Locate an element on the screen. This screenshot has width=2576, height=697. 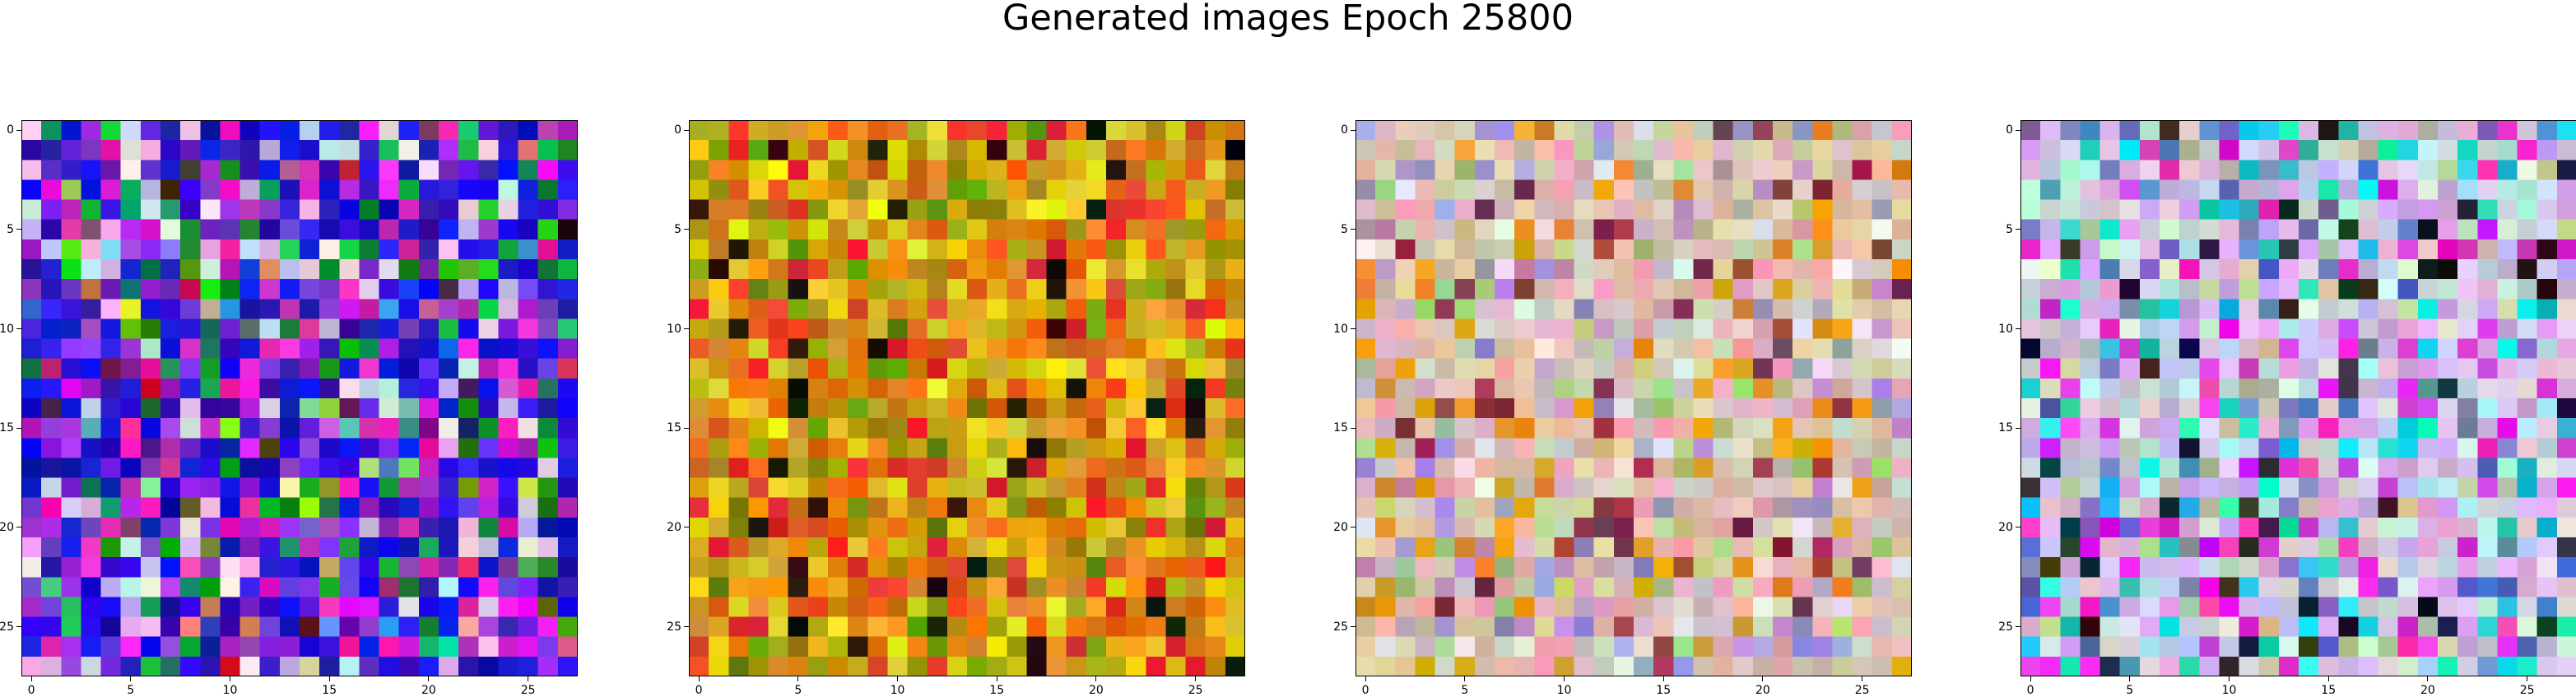
figure-title: Generated images Epoch 25800 is located at coordinates (1288, 19).